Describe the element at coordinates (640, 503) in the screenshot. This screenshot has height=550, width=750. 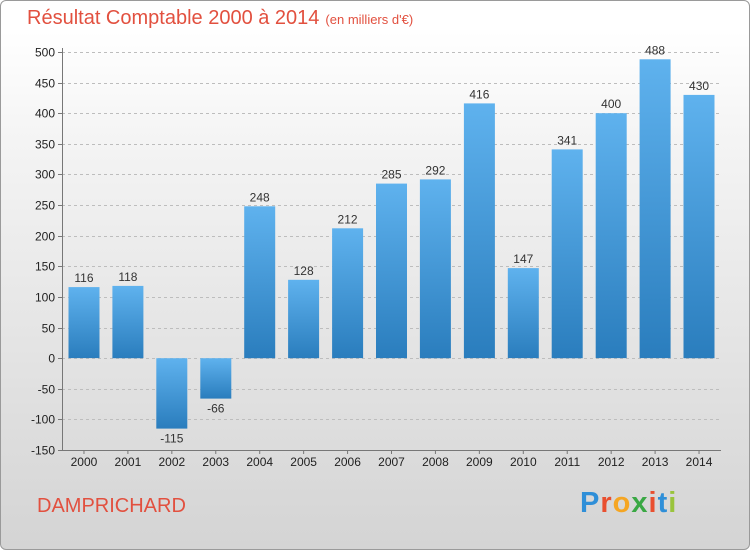
I see `logo-letter: x` at that location.